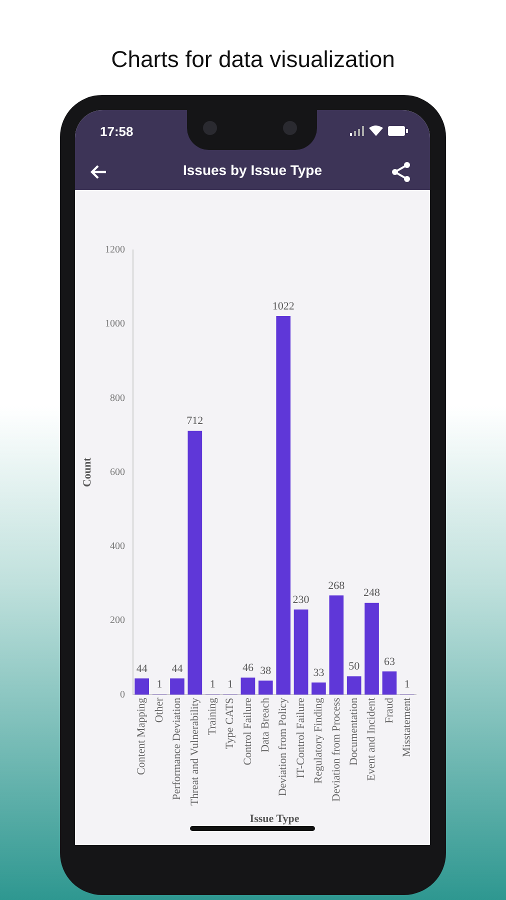 The height and width of the screenshot is (900, 506). Describe the element at coordinates (159, 710) in the screenshot. I see `x-tick-label: Other` at that location.